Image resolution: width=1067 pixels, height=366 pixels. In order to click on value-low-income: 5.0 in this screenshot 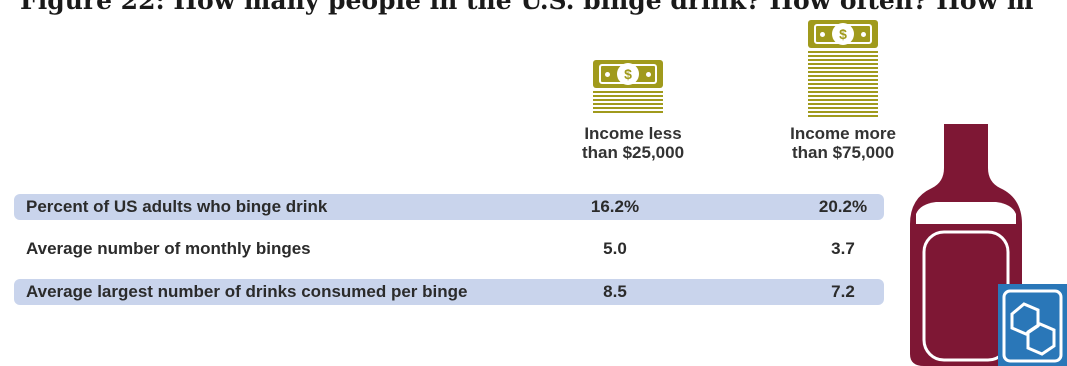, I will do `click(615, 248)`.